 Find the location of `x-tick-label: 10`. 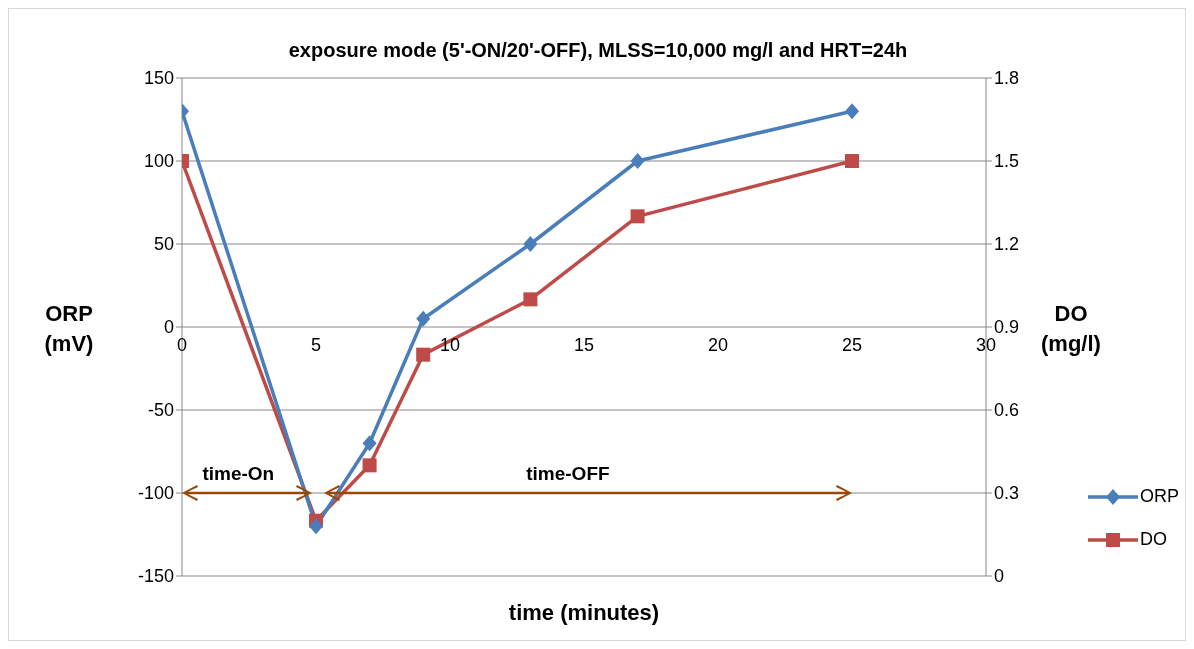

x-tick-label: 10 is located at coordinates (450, 345).